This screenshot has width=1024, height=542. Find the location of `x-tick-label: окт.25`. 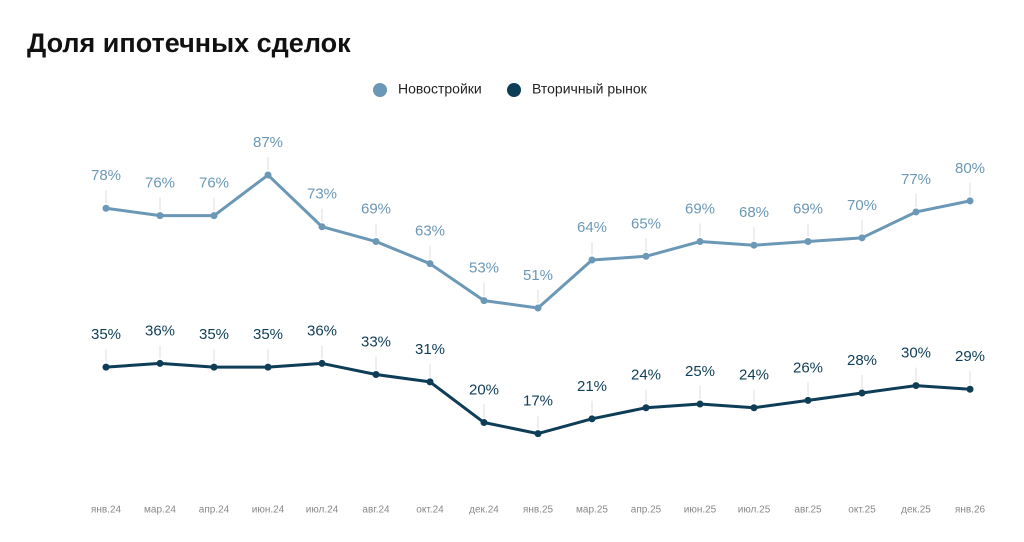

x-tick-label: окт.25 is located at coordinates (862, 510).